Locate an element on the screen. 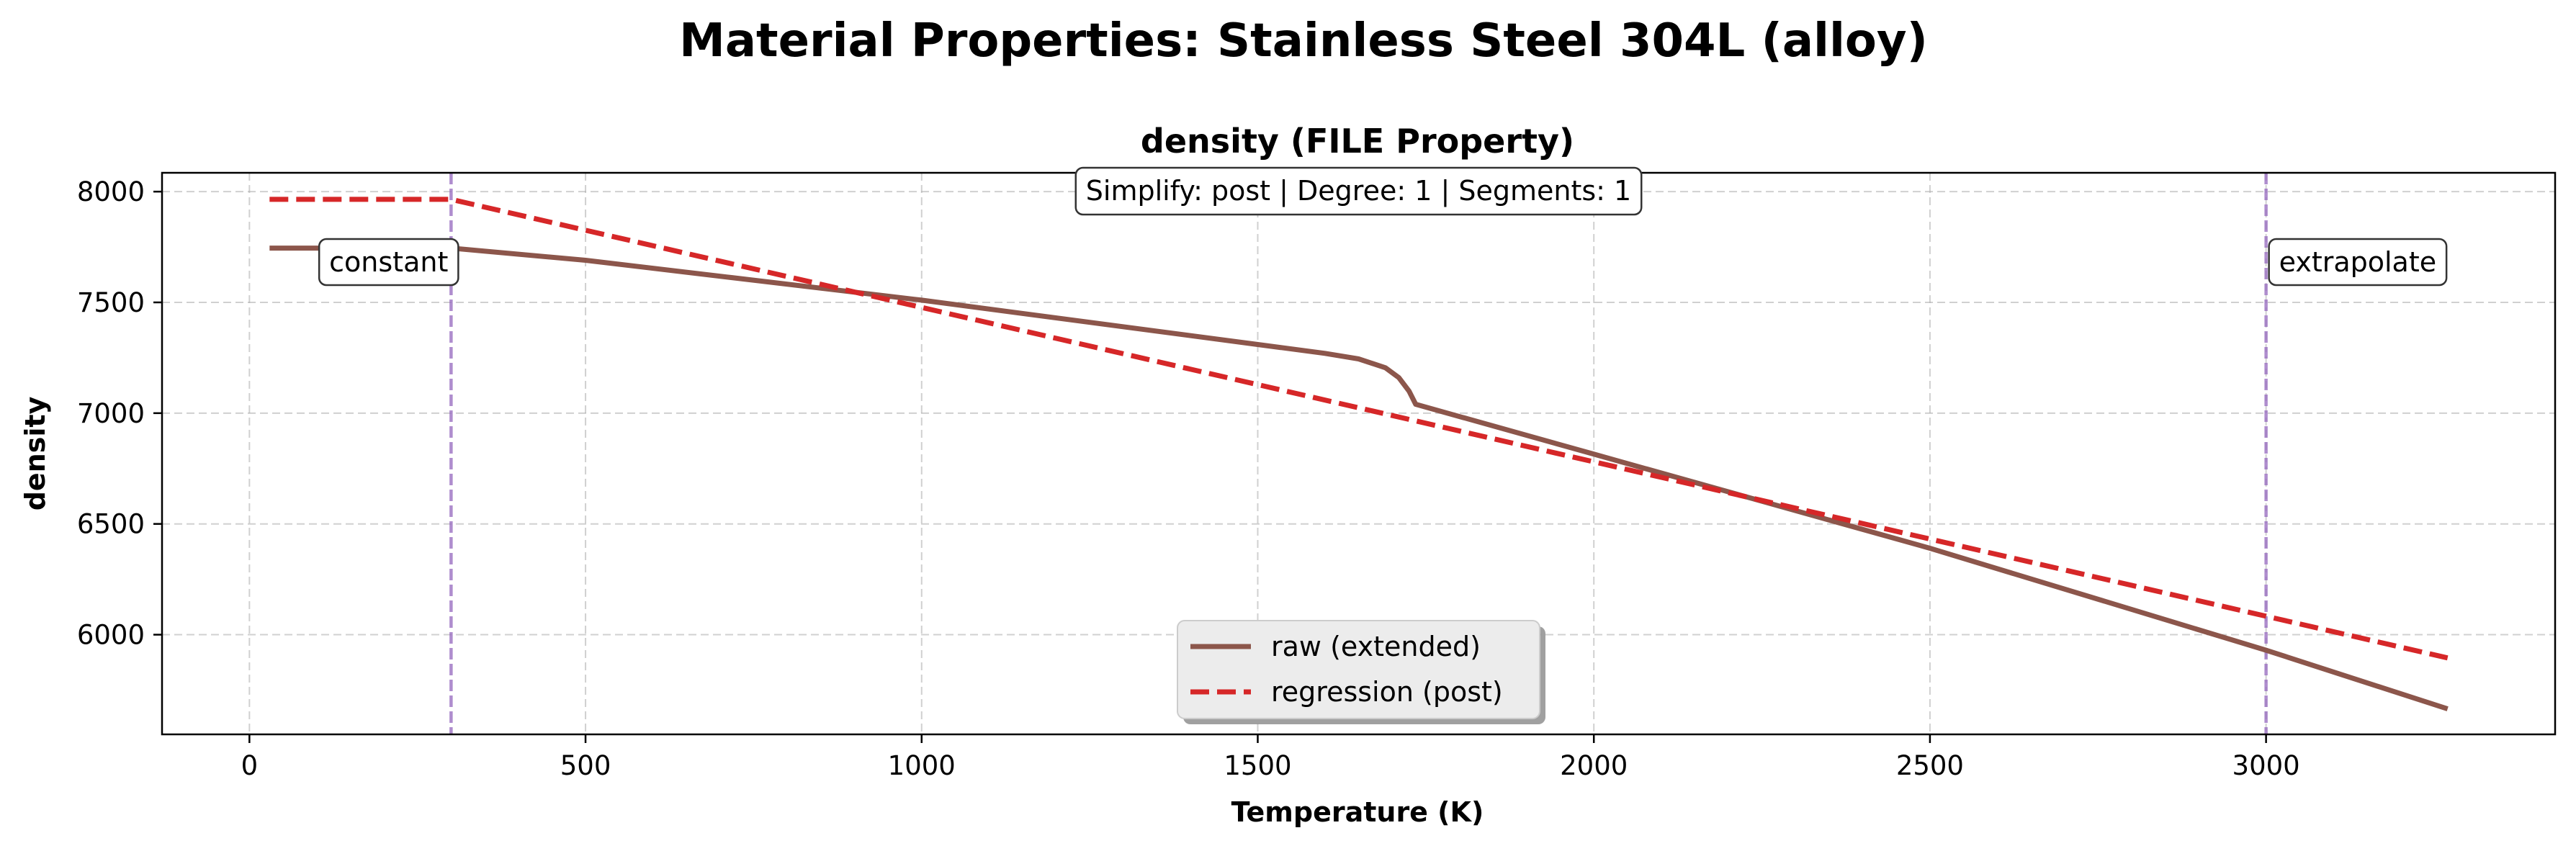  x-tick-label: 1000 is located at coordinates (922, 765).